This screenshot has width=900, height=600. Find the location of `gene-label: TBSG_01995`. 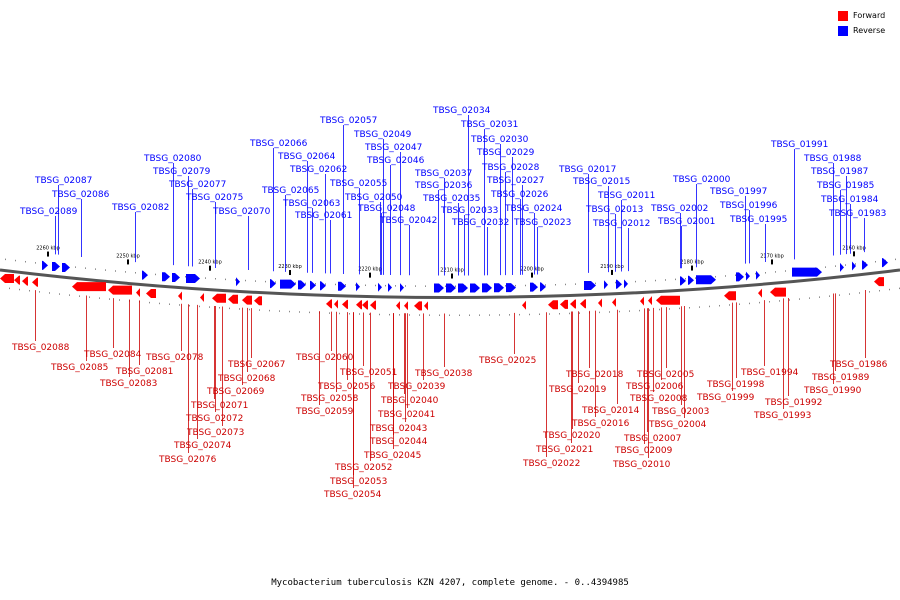

gene-label: TBSG_01995 is located at coordinates (758, 220).